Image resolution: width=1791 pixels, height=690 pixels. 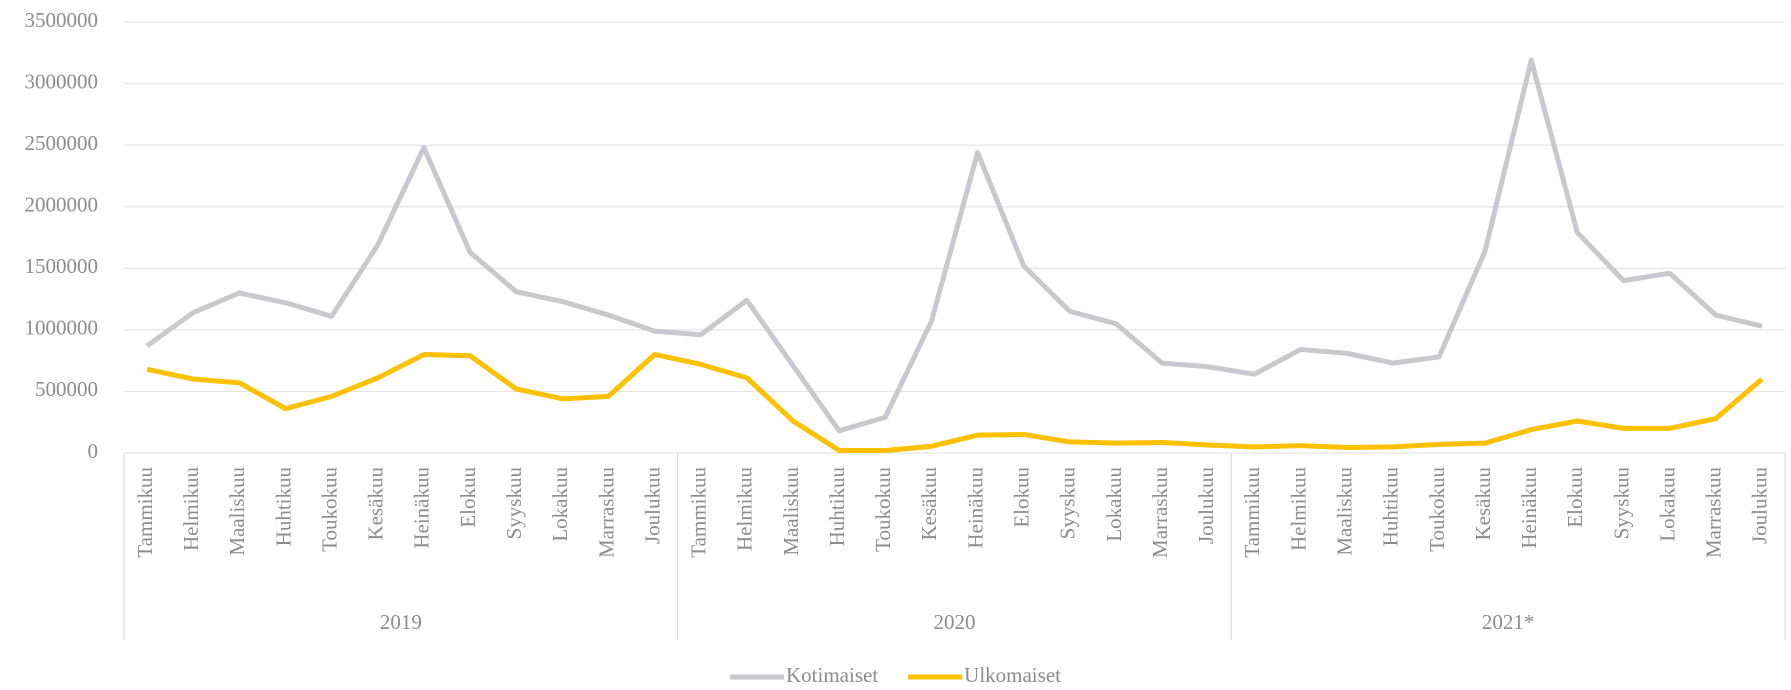 I want to click on year-label: 2021*, so click(x=1508, y=622).